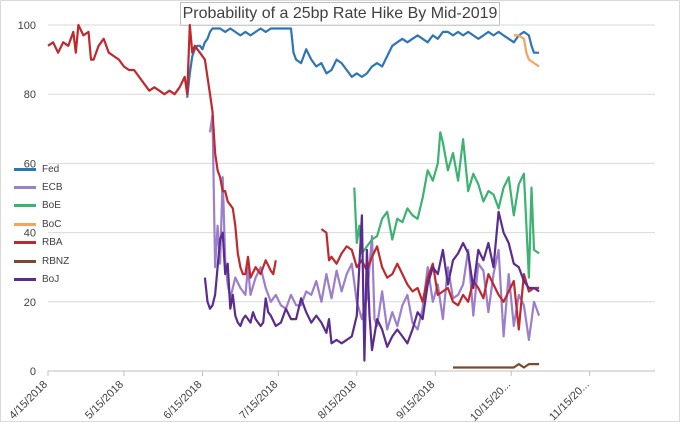 The image size is (680, 422). I want to click on y-tick-label-80: 80, so click(30, 95).